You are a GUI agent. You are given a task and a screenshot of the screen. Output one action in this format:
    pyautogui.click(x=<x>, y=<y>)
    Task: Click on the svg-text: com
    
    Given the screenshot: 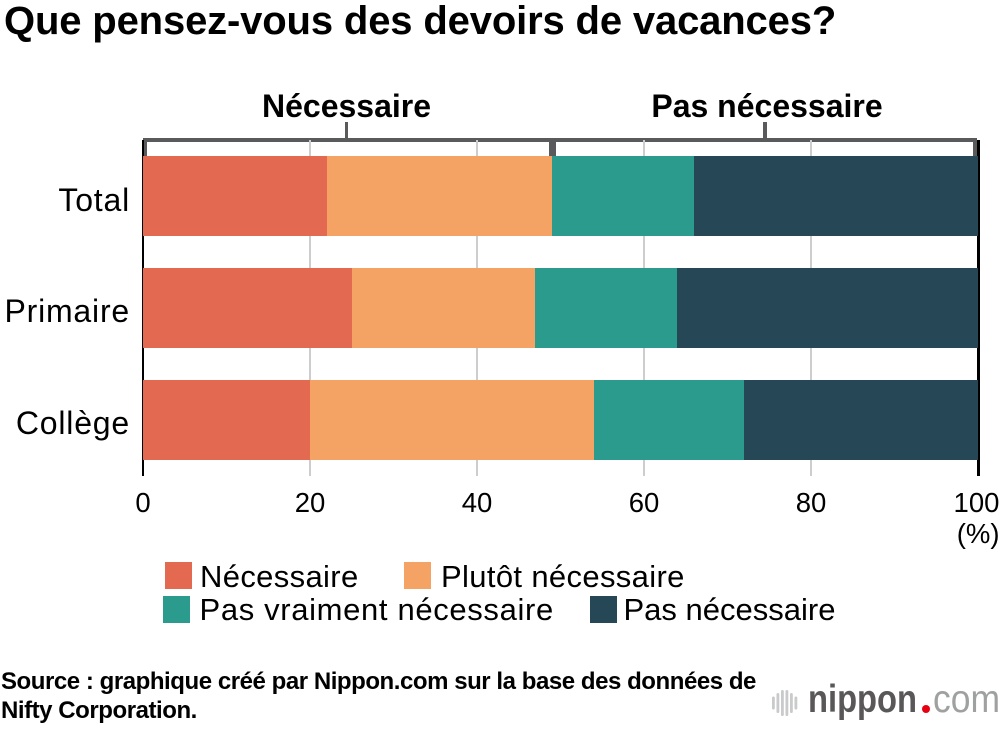 What is the action you would take?
    pyautogui.click(x=966, y=700)
    